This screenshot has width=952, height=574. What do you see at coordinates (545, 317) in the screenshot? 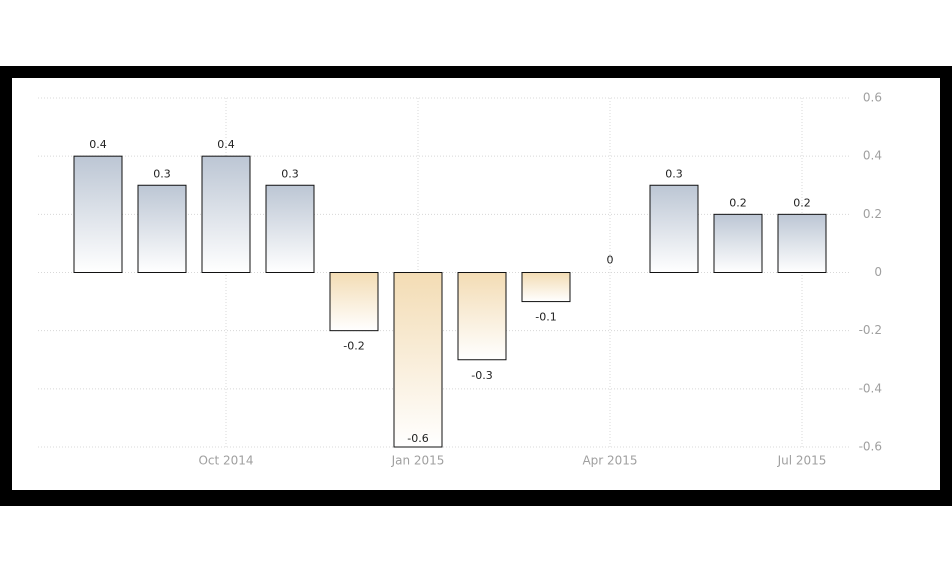
I see `data-label: -0.1` at bounding box center [545, 317].